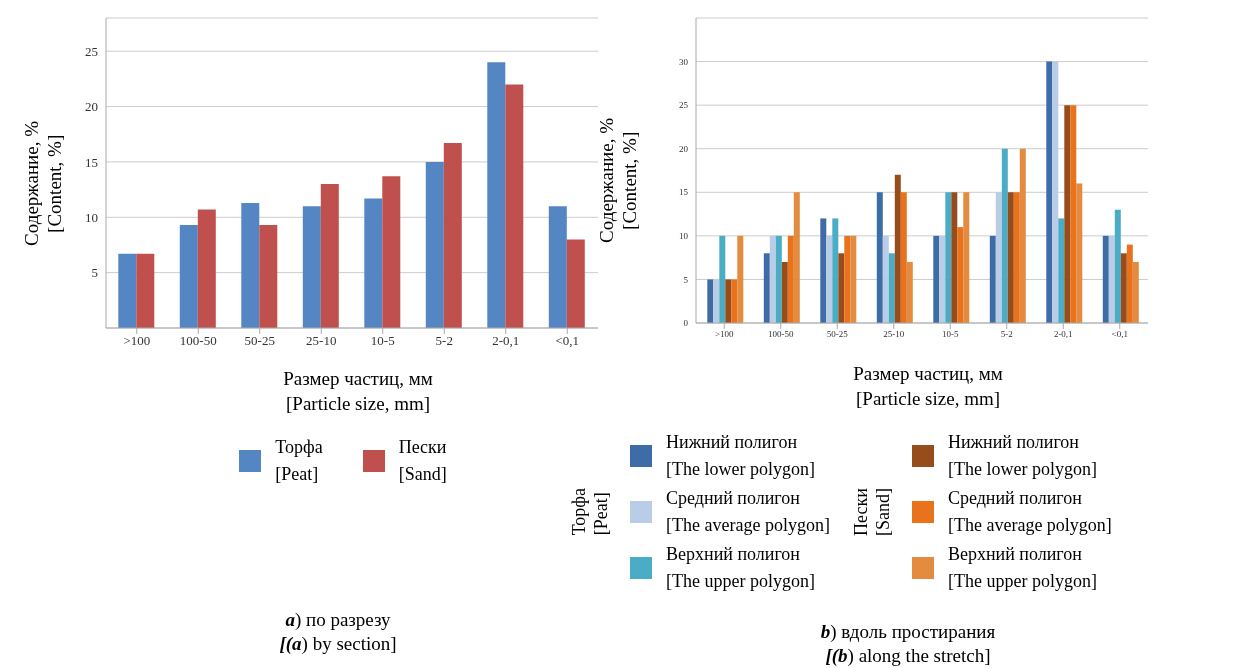 The width and height of the screenshot is (1240, 668). Describe the element at coordinates (908, 655) in the screenshot. I see `text: [(b) along the stretch]` at that location.